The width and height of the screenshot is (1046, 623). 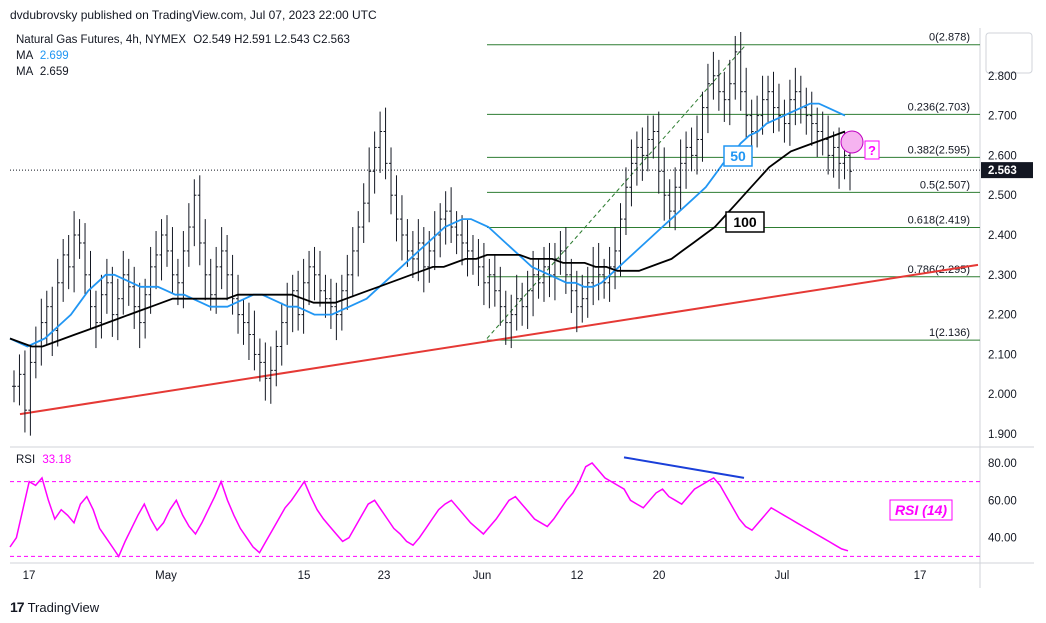 What do you see at coordinates (949, 333) in the screenshot?
I see `fib-level-label: 1(2.136)` at bounding box center [949, 333].